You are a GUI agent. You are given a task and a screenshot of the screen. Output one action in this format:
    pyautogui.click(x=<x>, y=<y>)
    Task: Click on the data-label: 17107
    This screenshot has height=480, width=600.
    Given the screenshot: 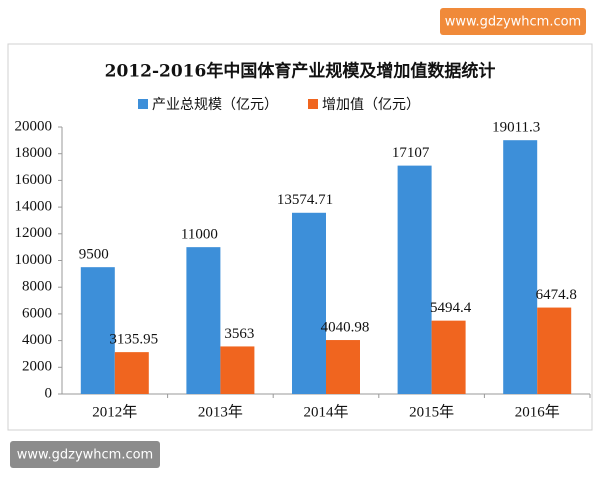 What is the action you would take?
    pyautogui.click(x=411, y=153)
    